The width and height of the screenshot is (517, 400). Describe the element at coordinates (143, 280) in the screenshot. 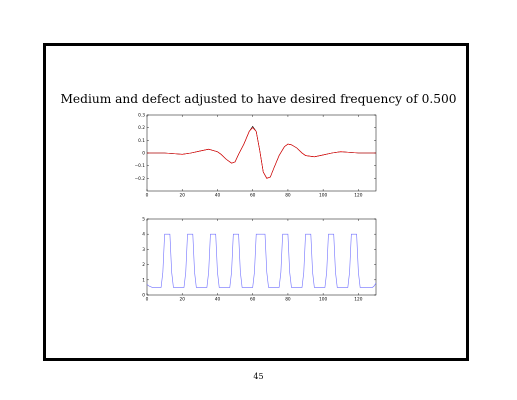

I see `bottom-y-tick-label: 1` at that location.